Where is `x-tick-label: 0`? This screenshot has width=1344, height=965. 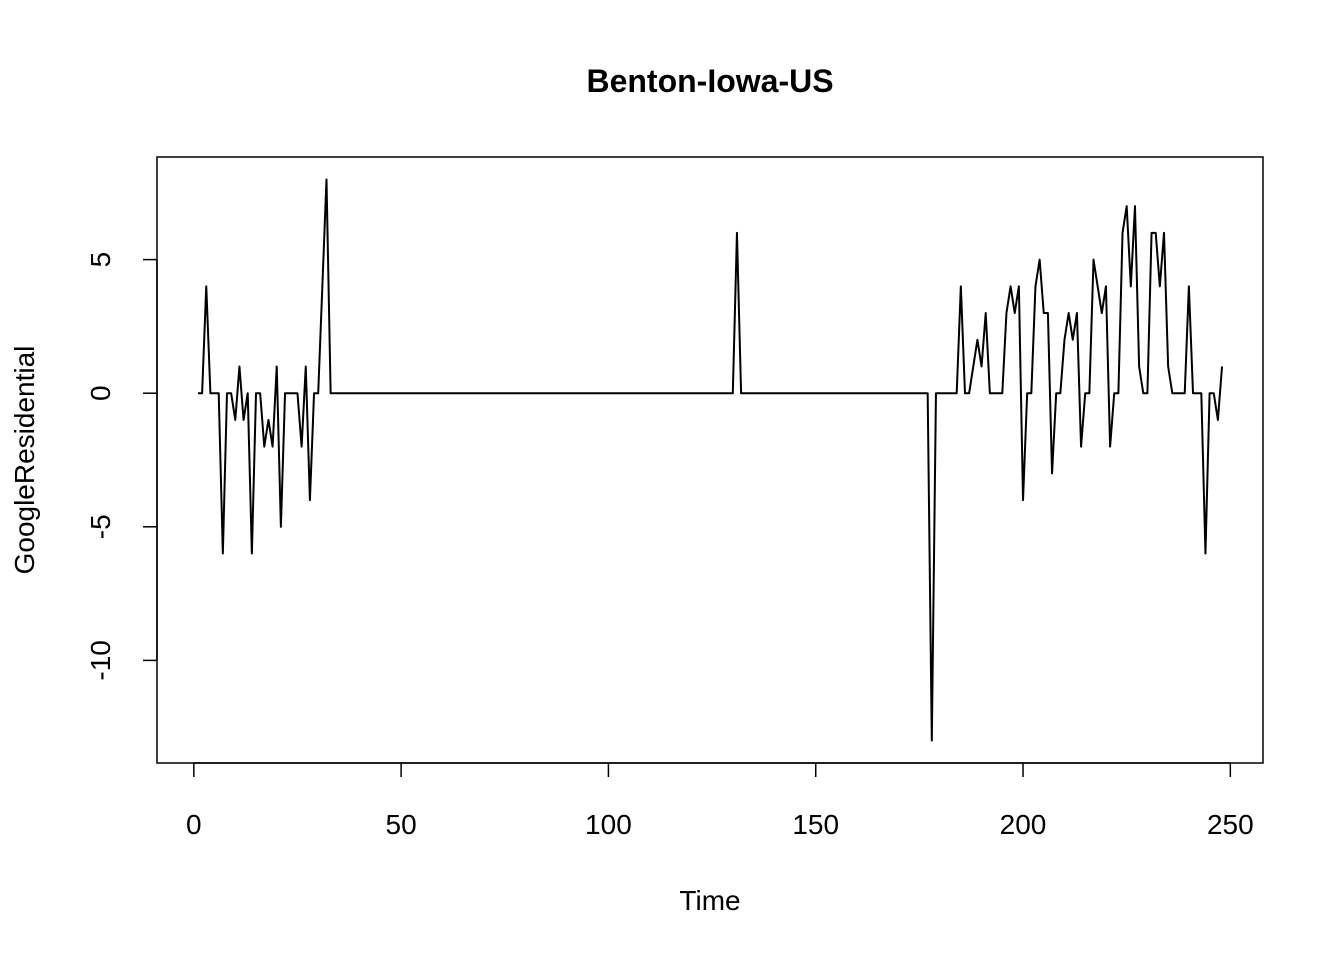
x-tick-label: 0 is located at coordinates (194, 824).